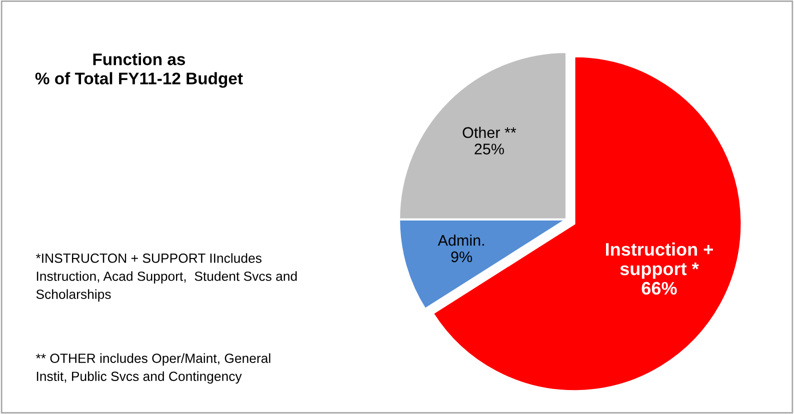 Image resolution: width=794 pixels, height=414 pixels. Describe the element at coordinates (489, 132) in the screenshot. I see `slice-label: Other **` at that location.